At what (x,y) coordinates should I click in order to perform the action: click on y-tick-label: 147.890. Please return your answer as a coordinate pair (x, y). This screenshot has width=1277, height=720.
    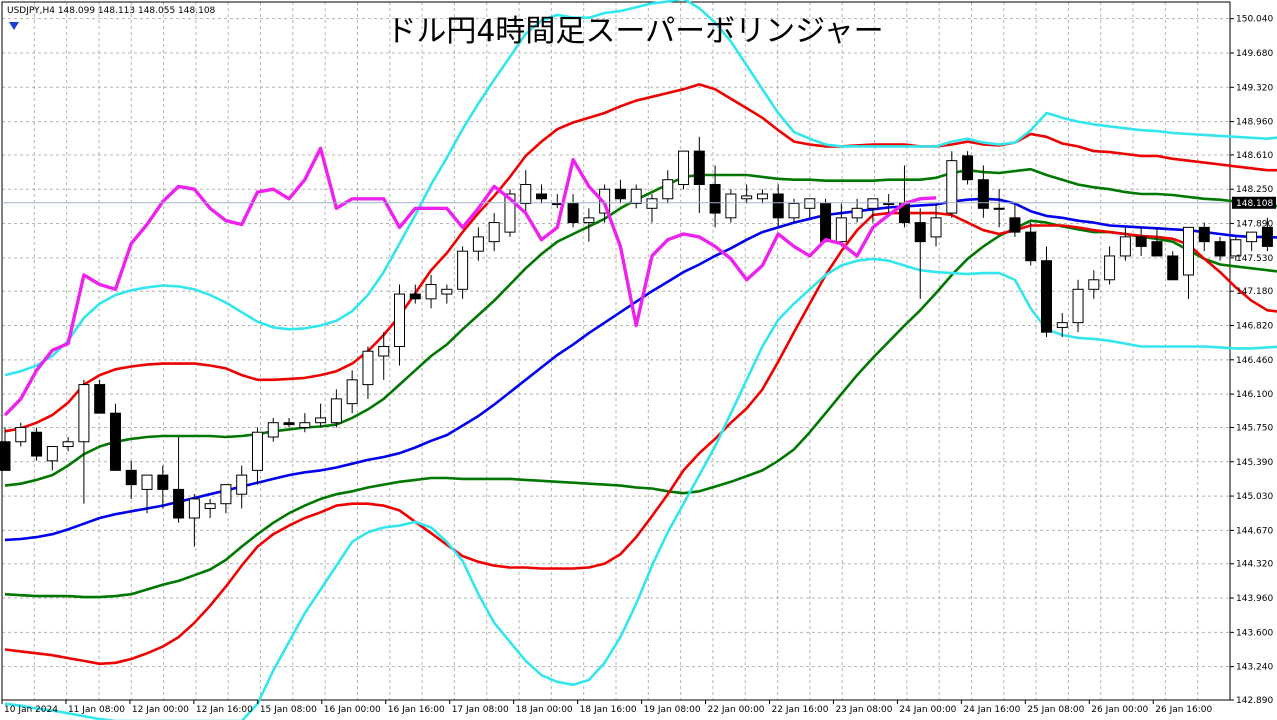
    Looking at the image, I should click on (1254, 225).